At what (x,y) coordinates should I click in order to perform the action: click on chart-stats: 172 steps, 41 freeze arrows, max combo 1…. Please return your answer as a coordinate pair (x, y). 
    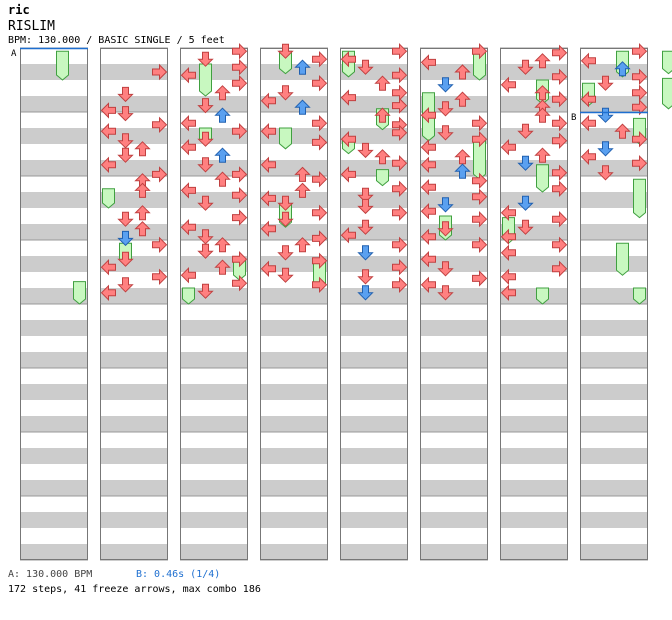
    Looking at the image, I should click on (134, 589).